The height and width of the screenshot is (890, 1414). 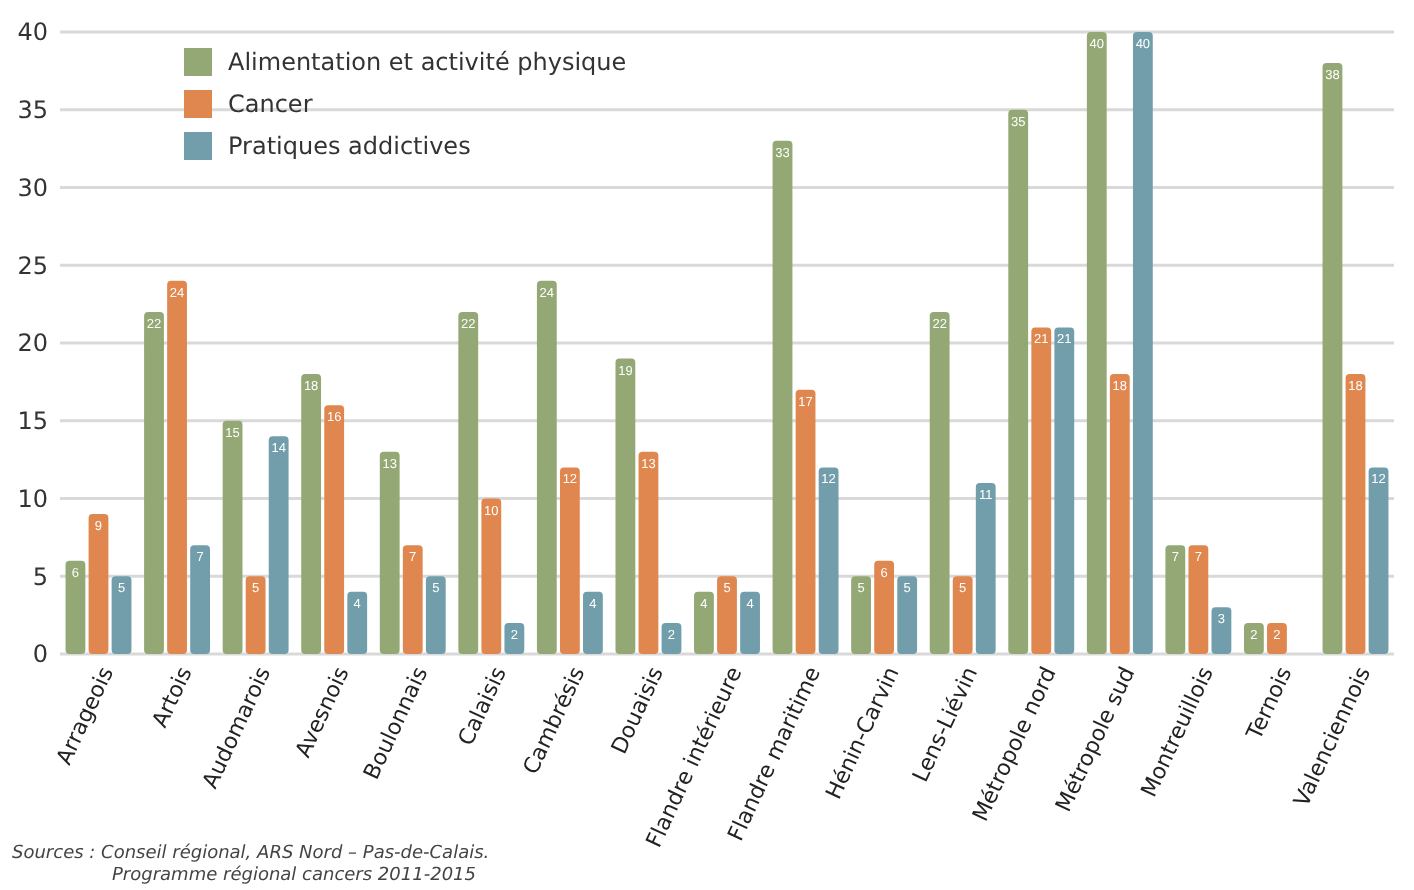 What do you see at coordinates (32, 498) in the screenshot?
I see `y-tick-label: 10` at bounding box center [32, 498].